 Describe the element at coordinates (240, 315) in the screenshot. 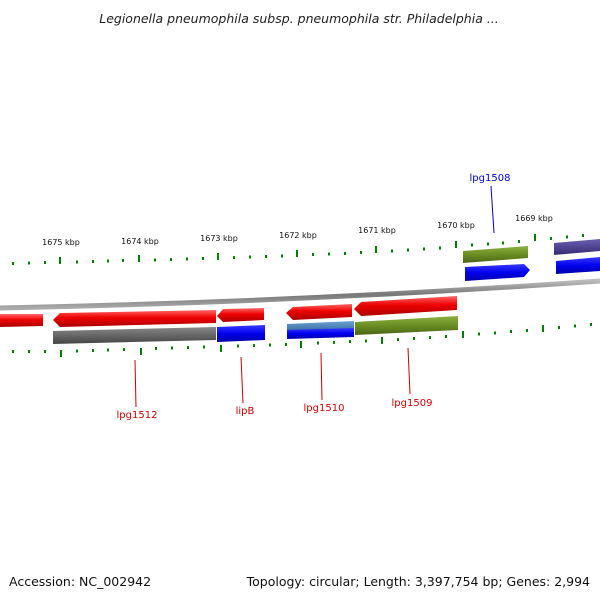

I see `gene-feature-lipB-red` at that location.